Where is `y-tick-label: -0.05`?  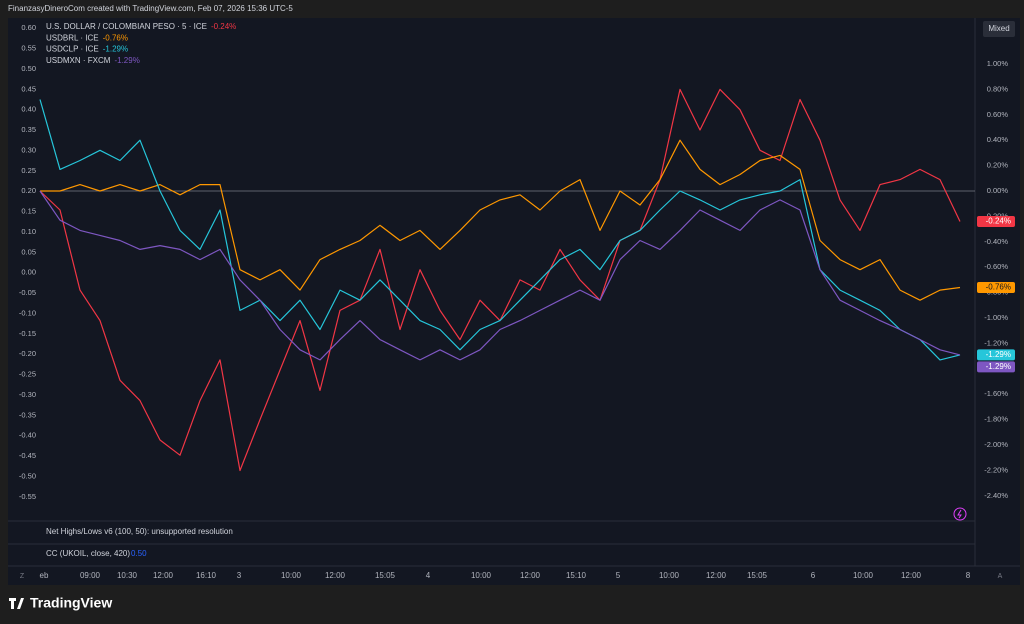
y-tick-label: -0.05 is located at coordinates (27, 292).